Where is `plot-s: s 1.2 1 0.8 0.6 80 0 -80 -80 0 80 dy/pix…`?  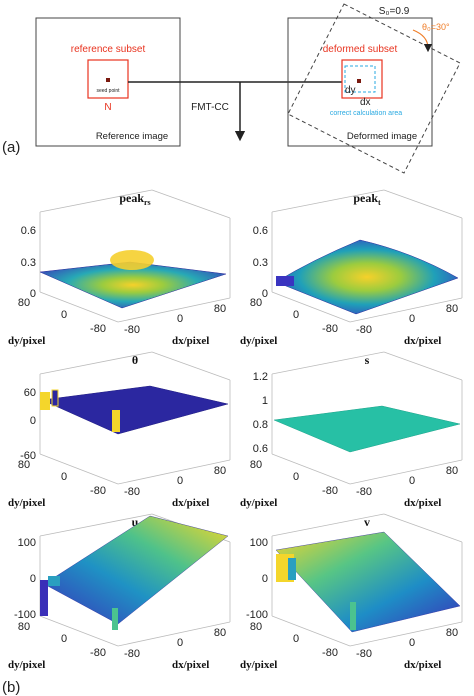 plot-s: s 1.2 1 0.8 0.6 80 0 -80 -80 0 80 dy/pix… is located at coordinates (351, 430).